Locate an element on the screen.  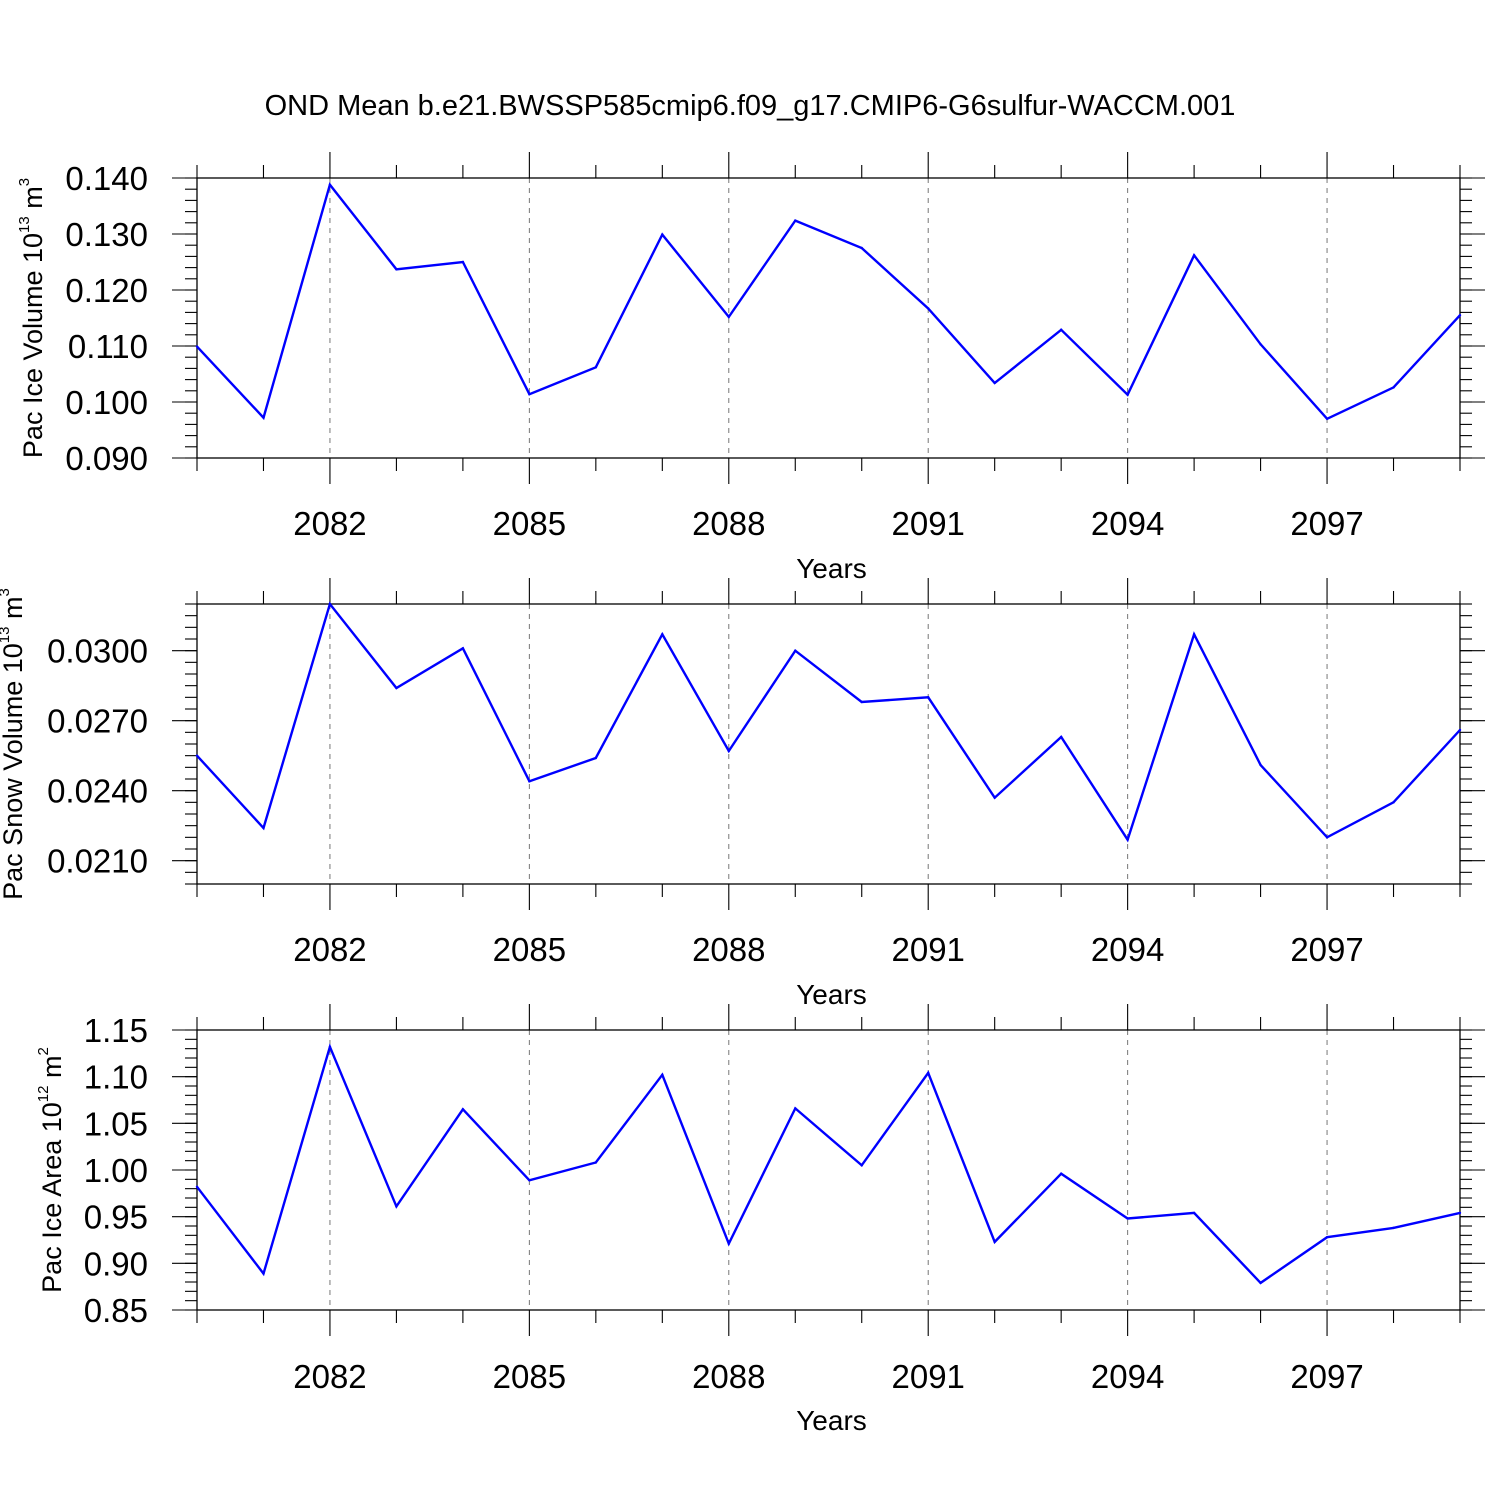
y-axis-label: Pac Ice Area 1012 m2 is located at coordinates (51, 1170).